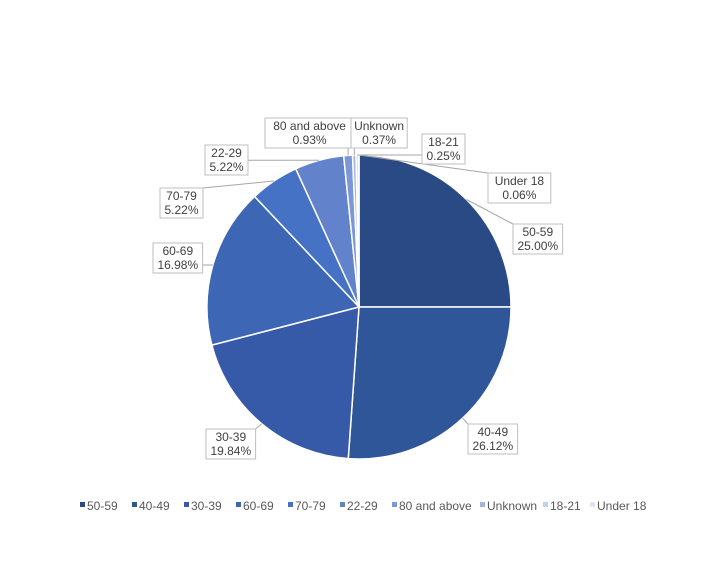 The height and width of the screenshot is (586, 708). What do you see at coordinates (181, 196) in the screenshot?
I see `data-label-category: 70-79` at bounding box center [181, 196].